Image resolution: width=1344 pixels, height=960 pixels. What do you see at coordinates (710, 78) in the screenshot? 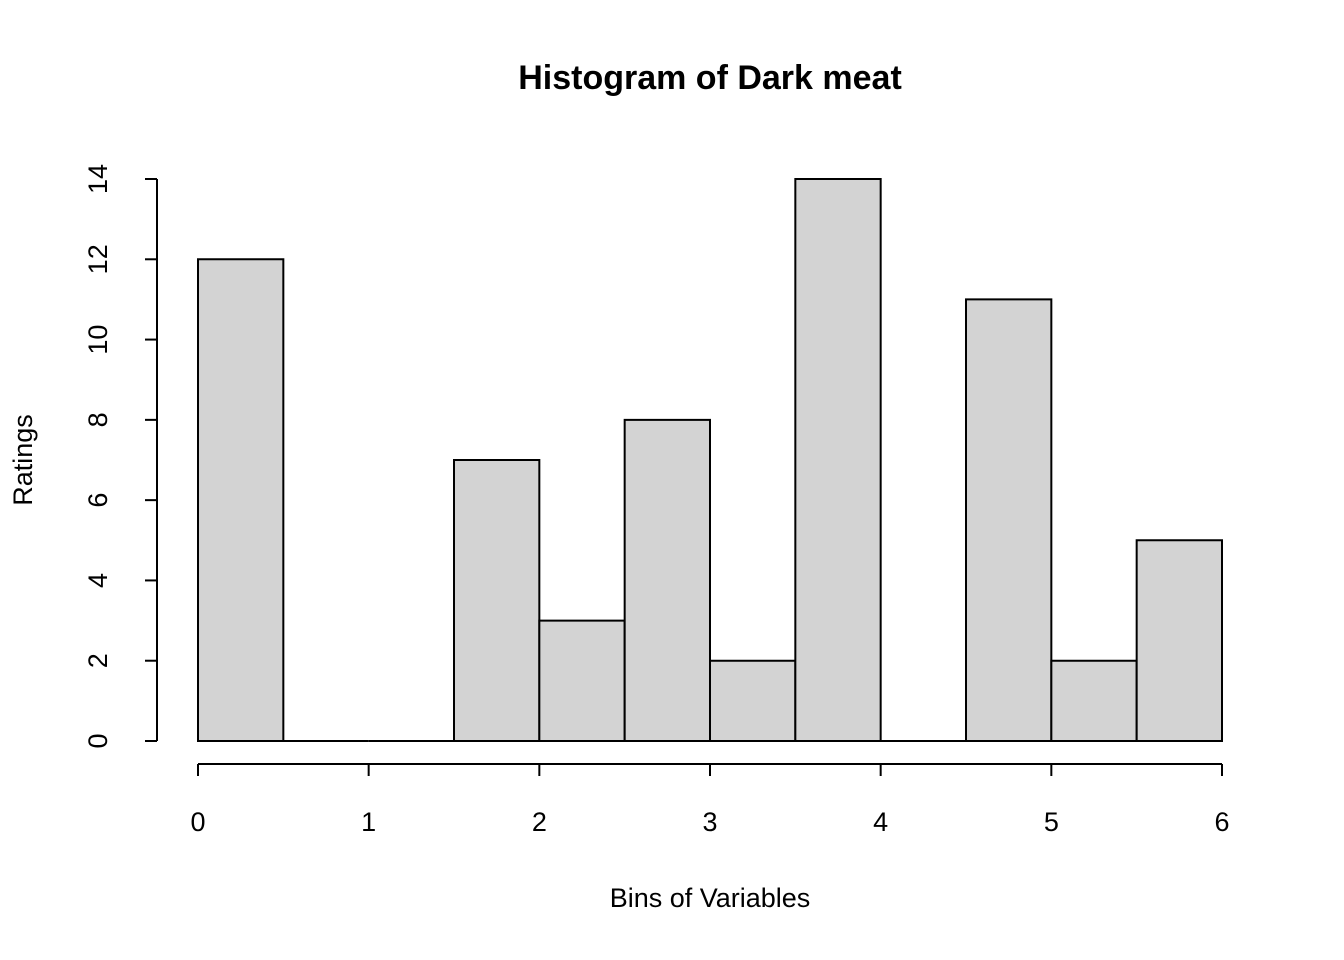
I see `chart-title: Histogram of Dark meat` at bounding box center [710, 78].